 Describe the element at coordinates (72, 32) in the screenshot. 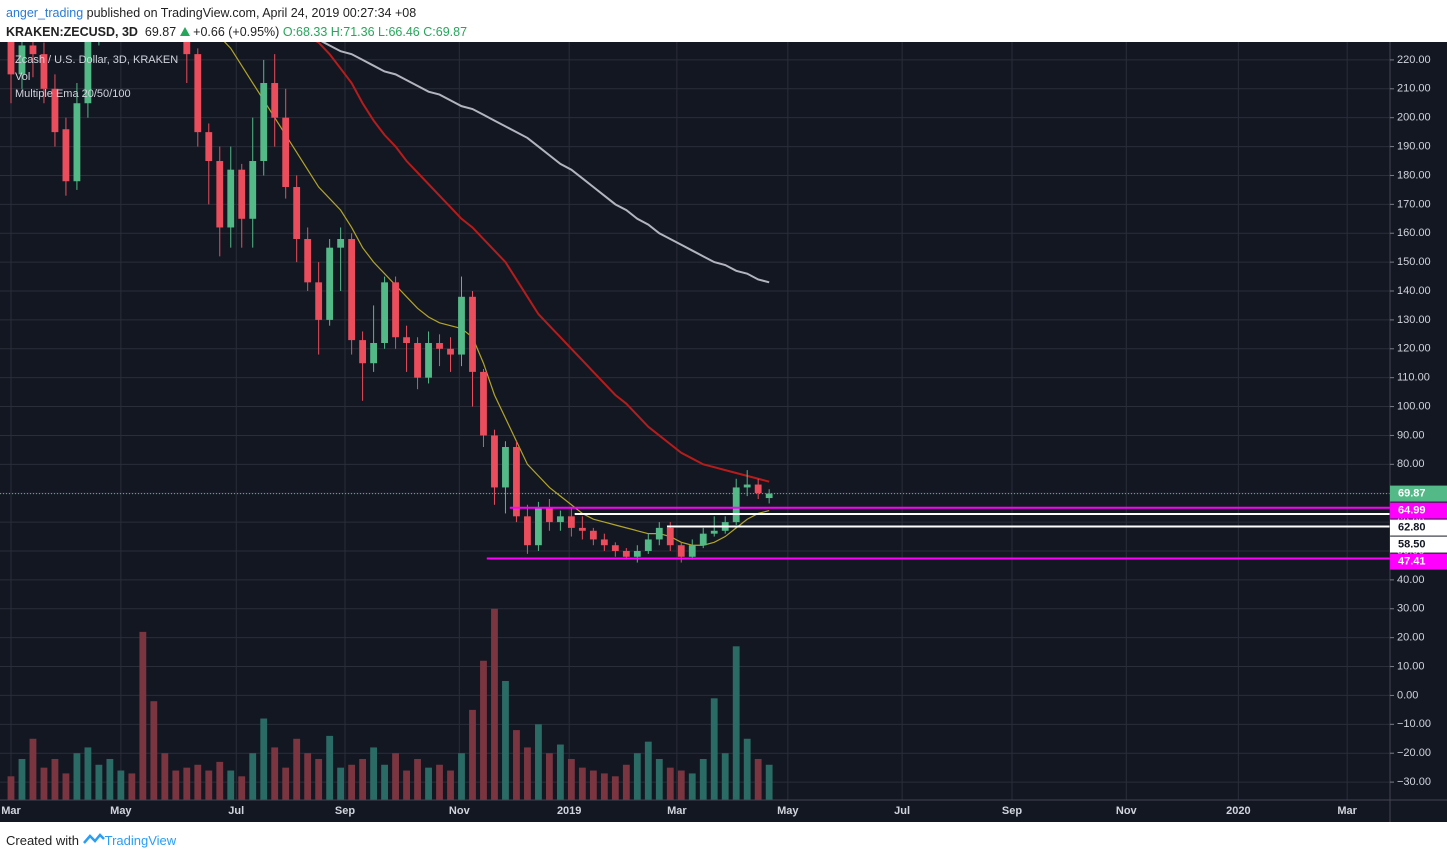

I see `symbol: KRAKEN:ZECUSD, 3D` at that location.